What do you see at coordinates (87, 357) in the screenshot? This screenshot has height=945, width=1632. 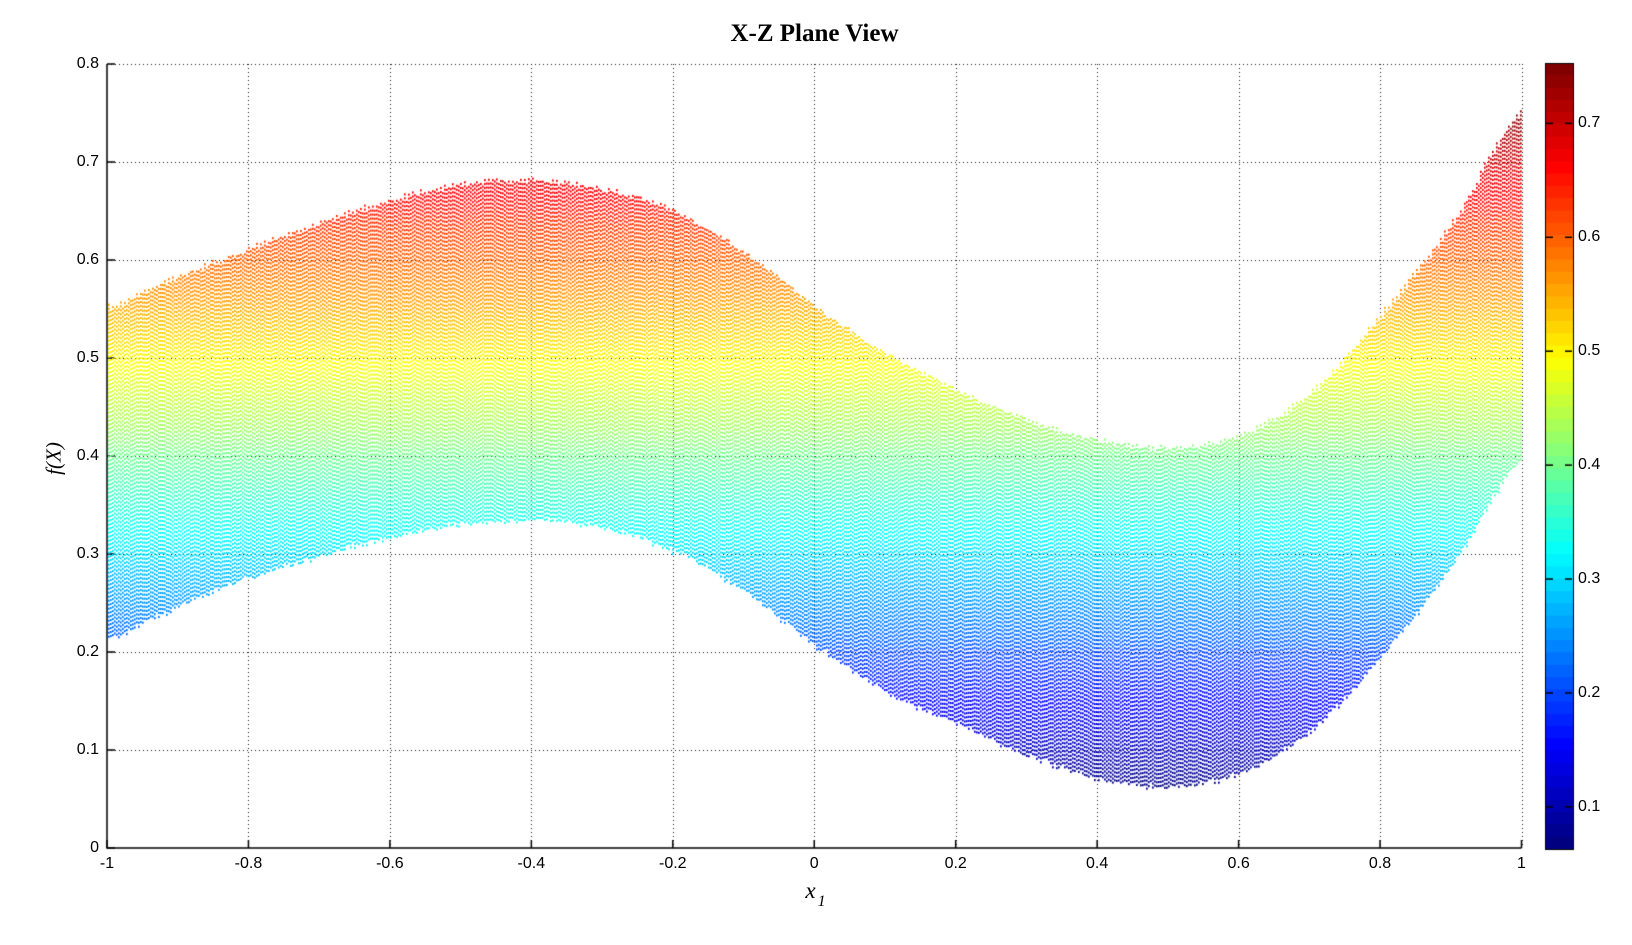 I see `y-tick-label: 0.5` at bounding box center [87, 357].